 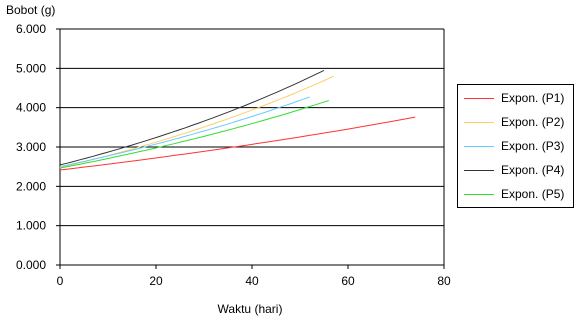 What do you see at coordinates (31, 29) in the screenshot?
I see `y-tick-label: 6.000` at bounding box center [31, 29].